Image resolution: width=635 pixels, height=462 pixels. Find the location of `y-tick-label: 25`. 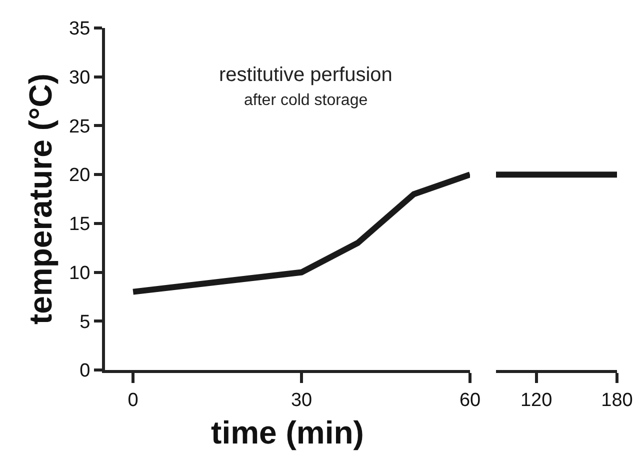

y-tick-label: 25 is located at coordinates (79, 127).